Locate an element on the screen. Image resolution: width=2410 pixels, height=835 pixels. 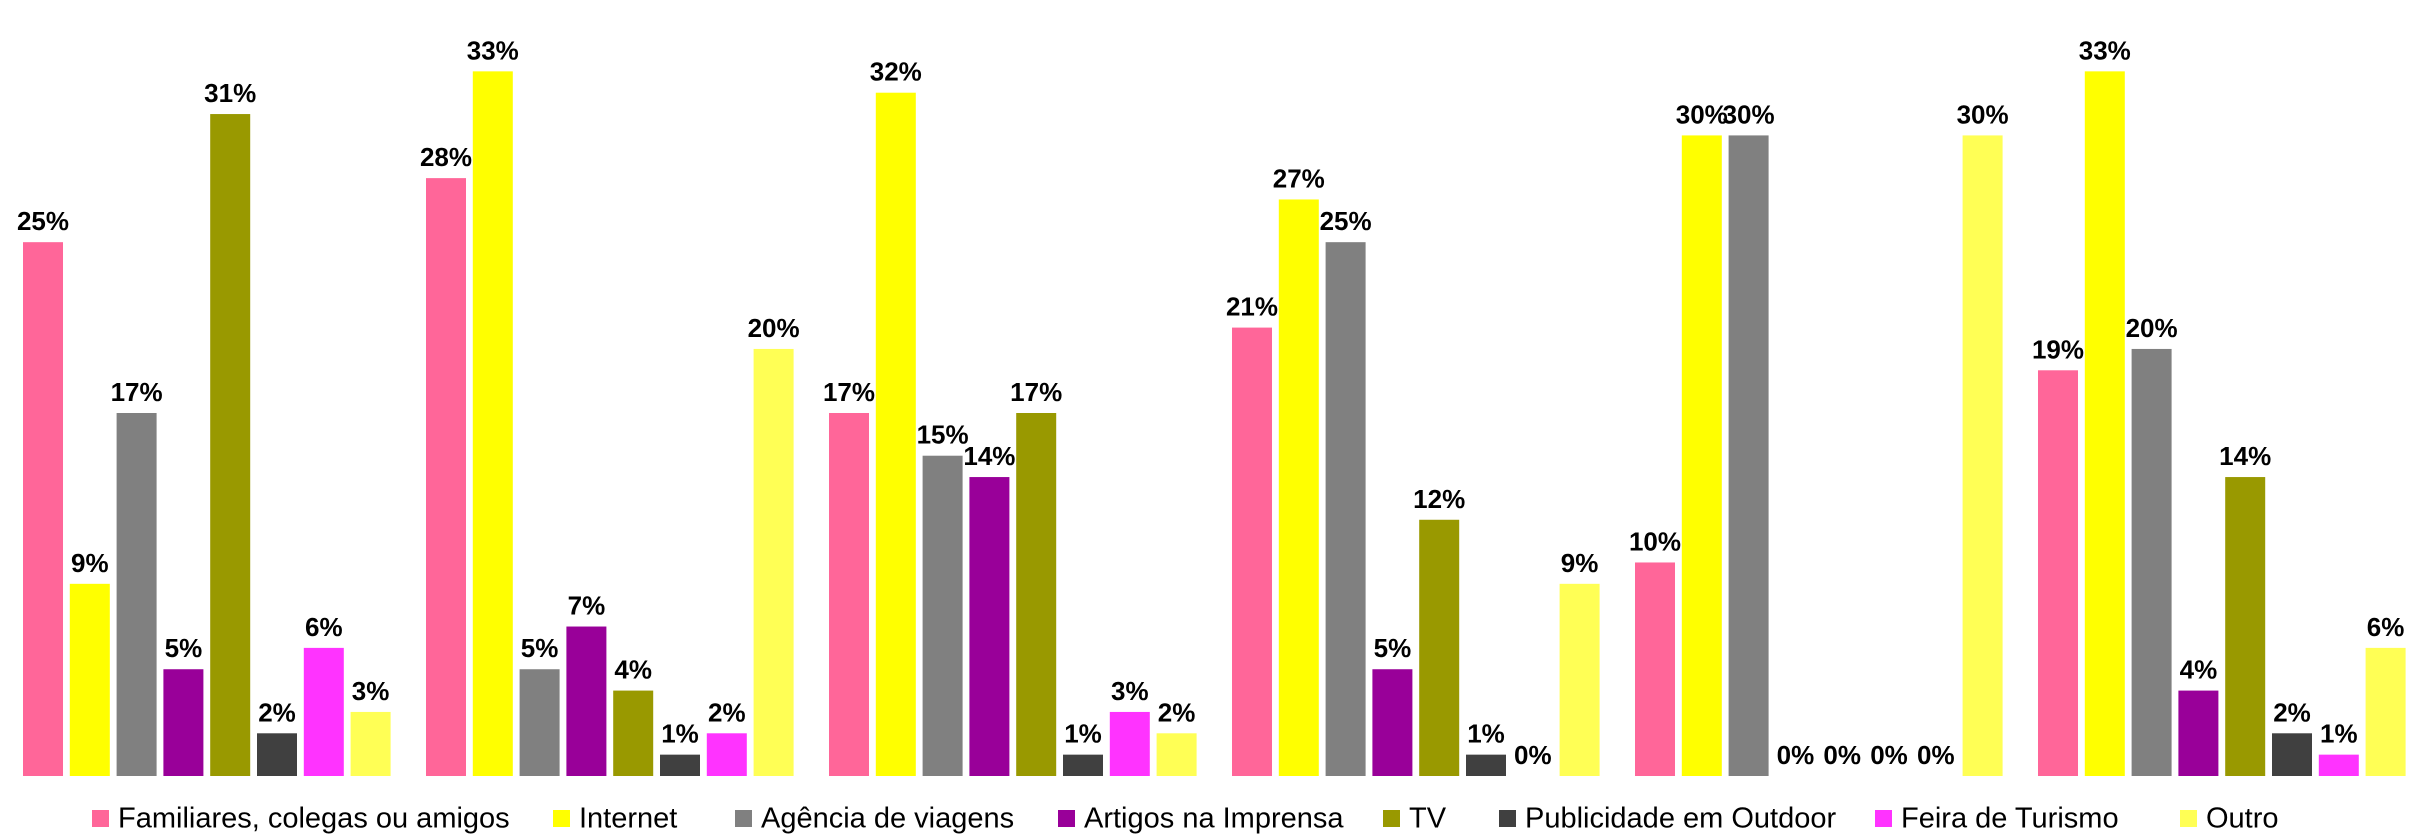
value-label: 7% is located at coordinates (587, 606).